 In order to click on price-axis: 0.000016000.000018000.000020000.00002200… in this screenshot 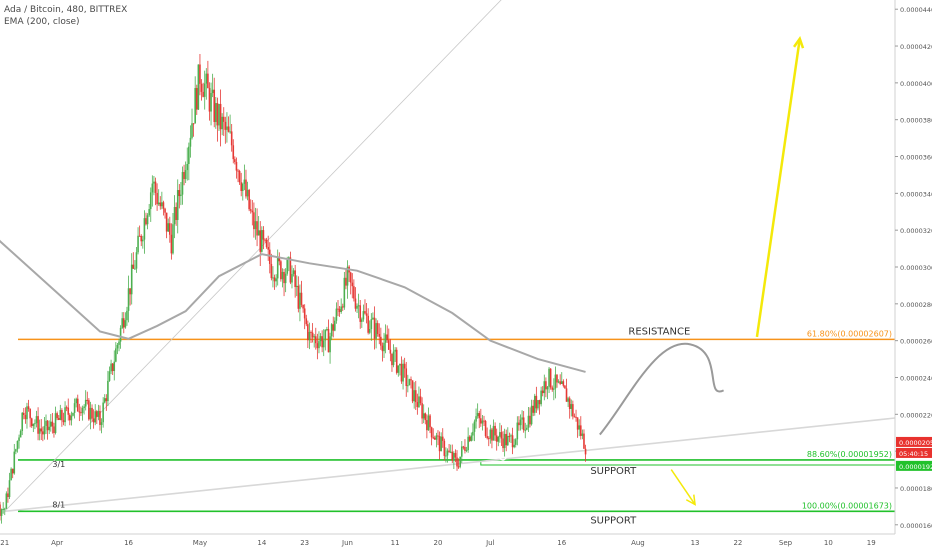, I will do `click(913, 275)`.